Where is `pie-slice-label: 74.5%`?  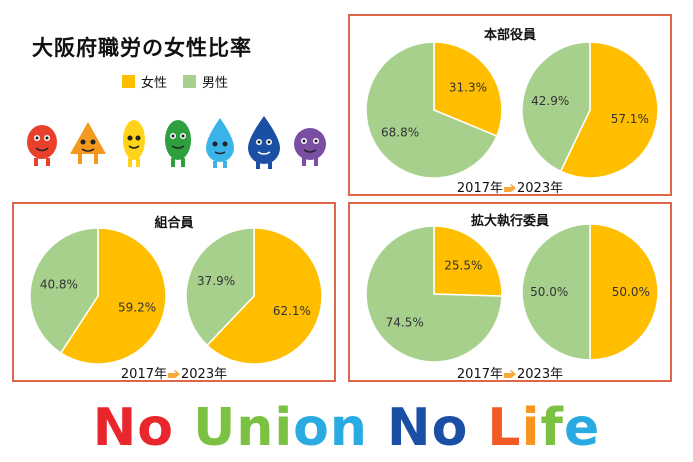 pie-slice-label: 74.5% is located at coordinates (405, 322).